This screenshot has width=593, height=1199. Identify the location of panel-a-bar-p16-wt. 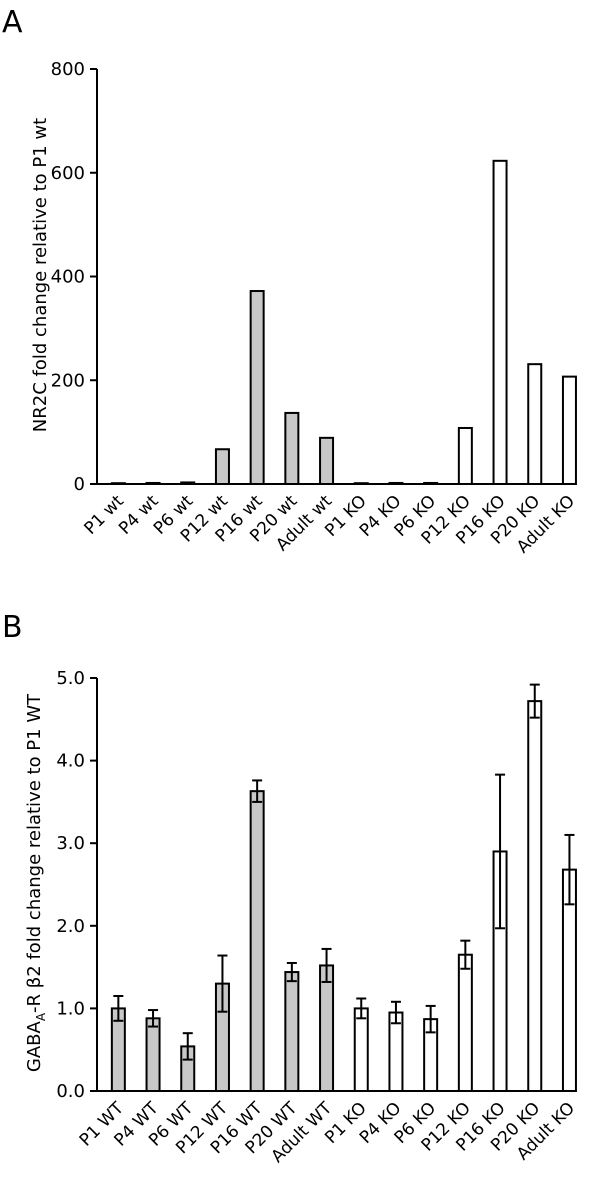
(257, 387).